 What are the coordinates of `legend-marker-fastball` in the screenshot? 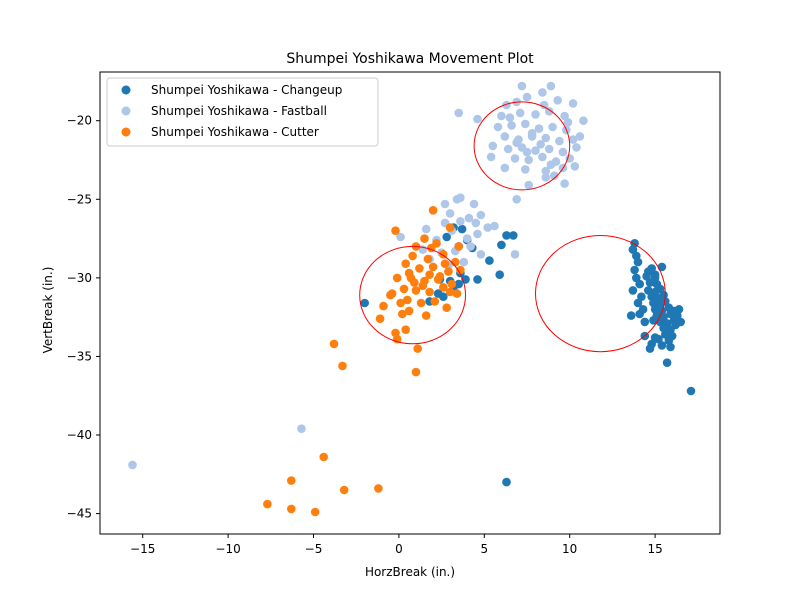 It's located at (126, 111).